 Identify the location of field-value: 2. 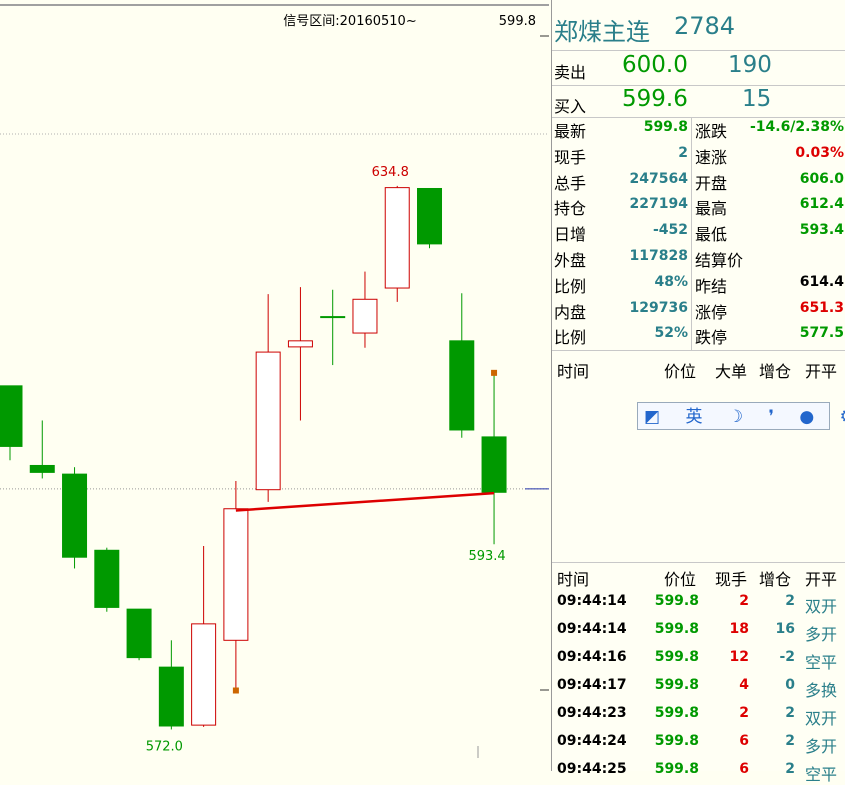
(683, 152).